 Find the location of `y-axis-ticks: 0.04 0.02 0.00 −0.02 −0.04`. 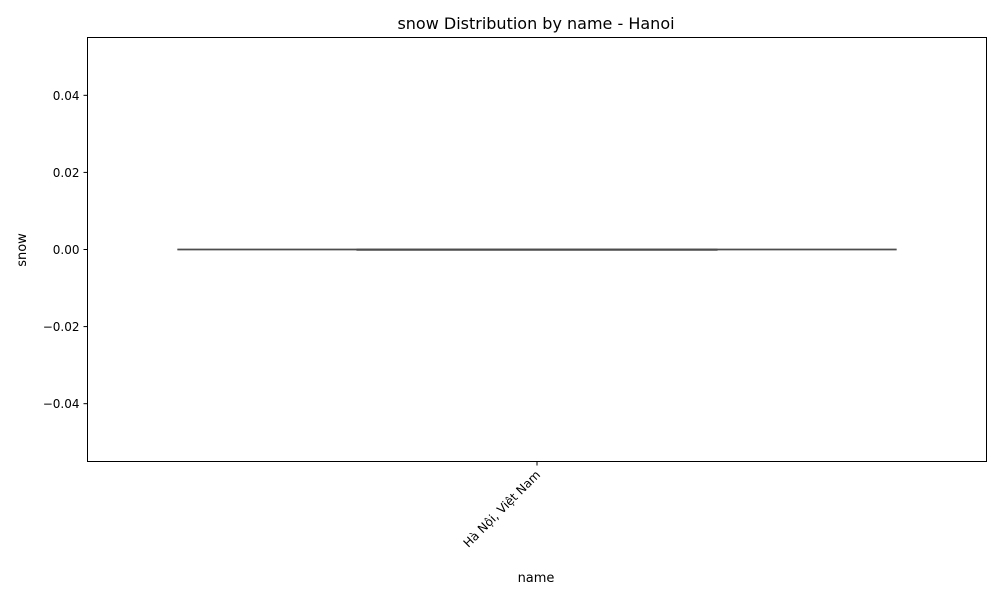

y-axis-ticks: 0.04 0.02 0.00 −0.02 −0.04 is located at coordinates (65, 250).